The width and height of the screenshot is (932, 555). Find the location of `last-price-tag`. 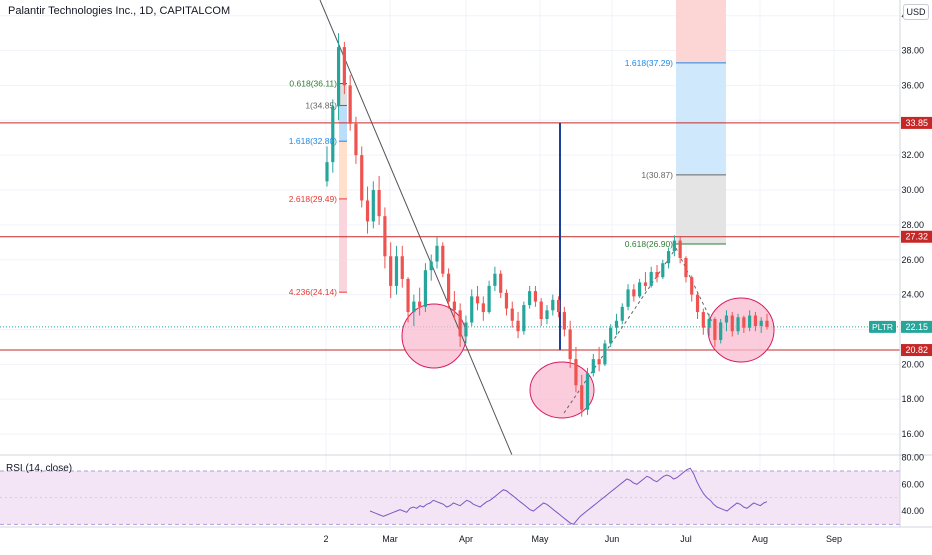

last-price-tag is located at coordinates (916, 326).